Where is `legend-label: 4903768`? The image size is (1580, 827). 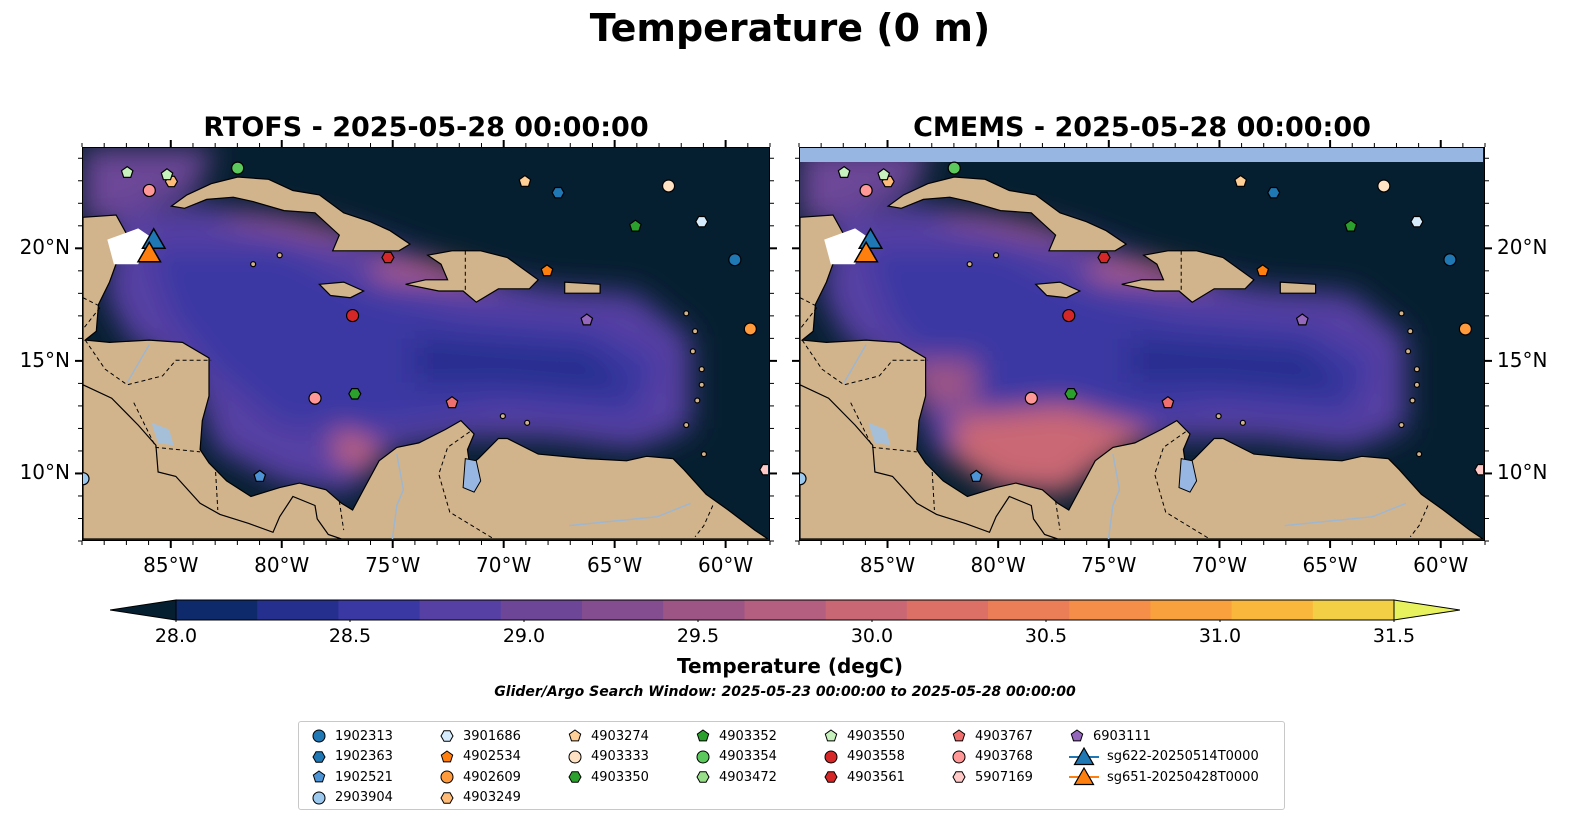 legend-label: 4903768 is located at coordinates (1004, 756).